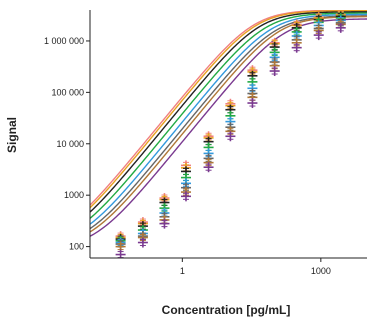 Image resolution: width=367 pixels, height=320 pixels. Describe the element at coordinates (67, 92) in the screenshot. I see `y-tick-label: 100 000` at that location.